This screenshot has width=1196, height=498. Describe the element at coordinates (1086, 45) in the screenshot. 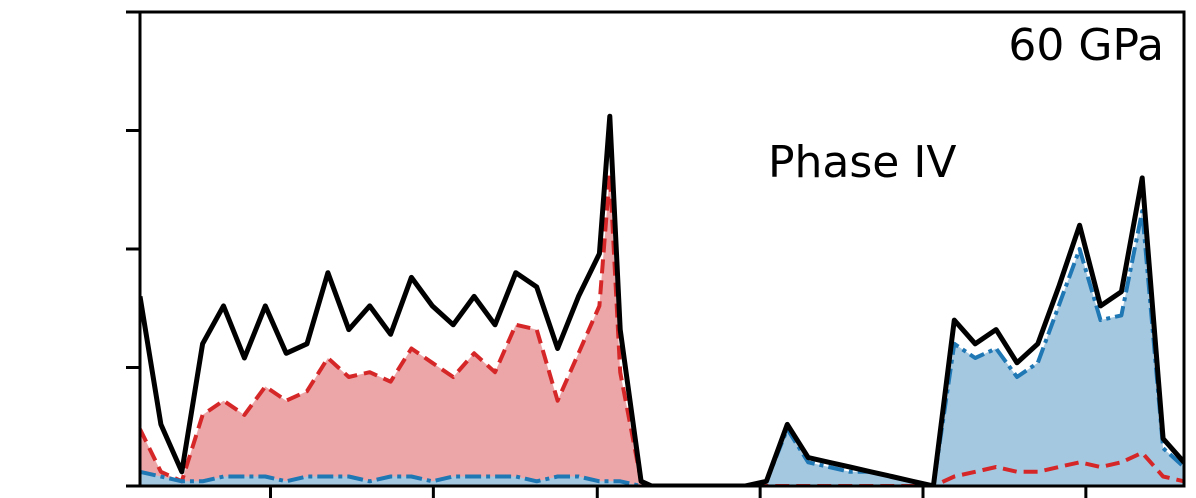

I see `pressure-label: 60 GPa` at that location.